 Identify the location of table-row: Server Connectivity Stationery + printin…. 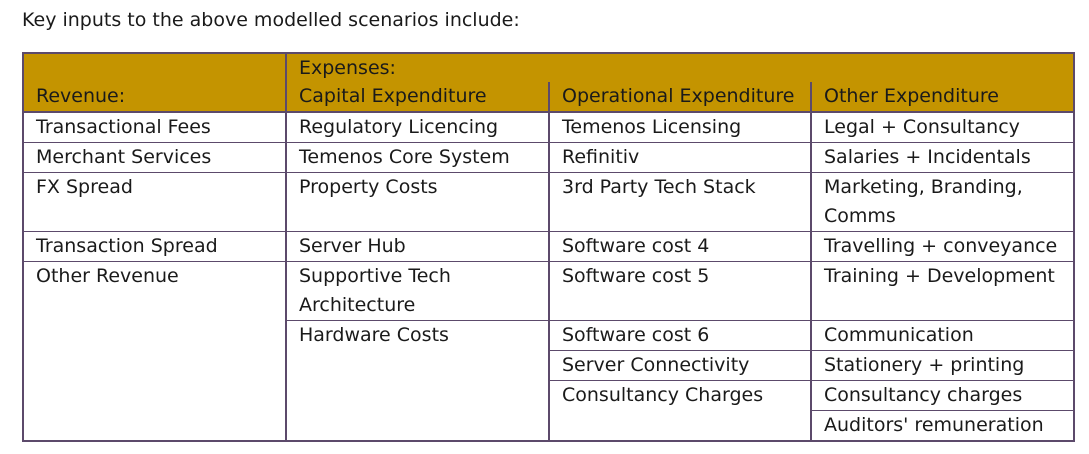
(549, 365).